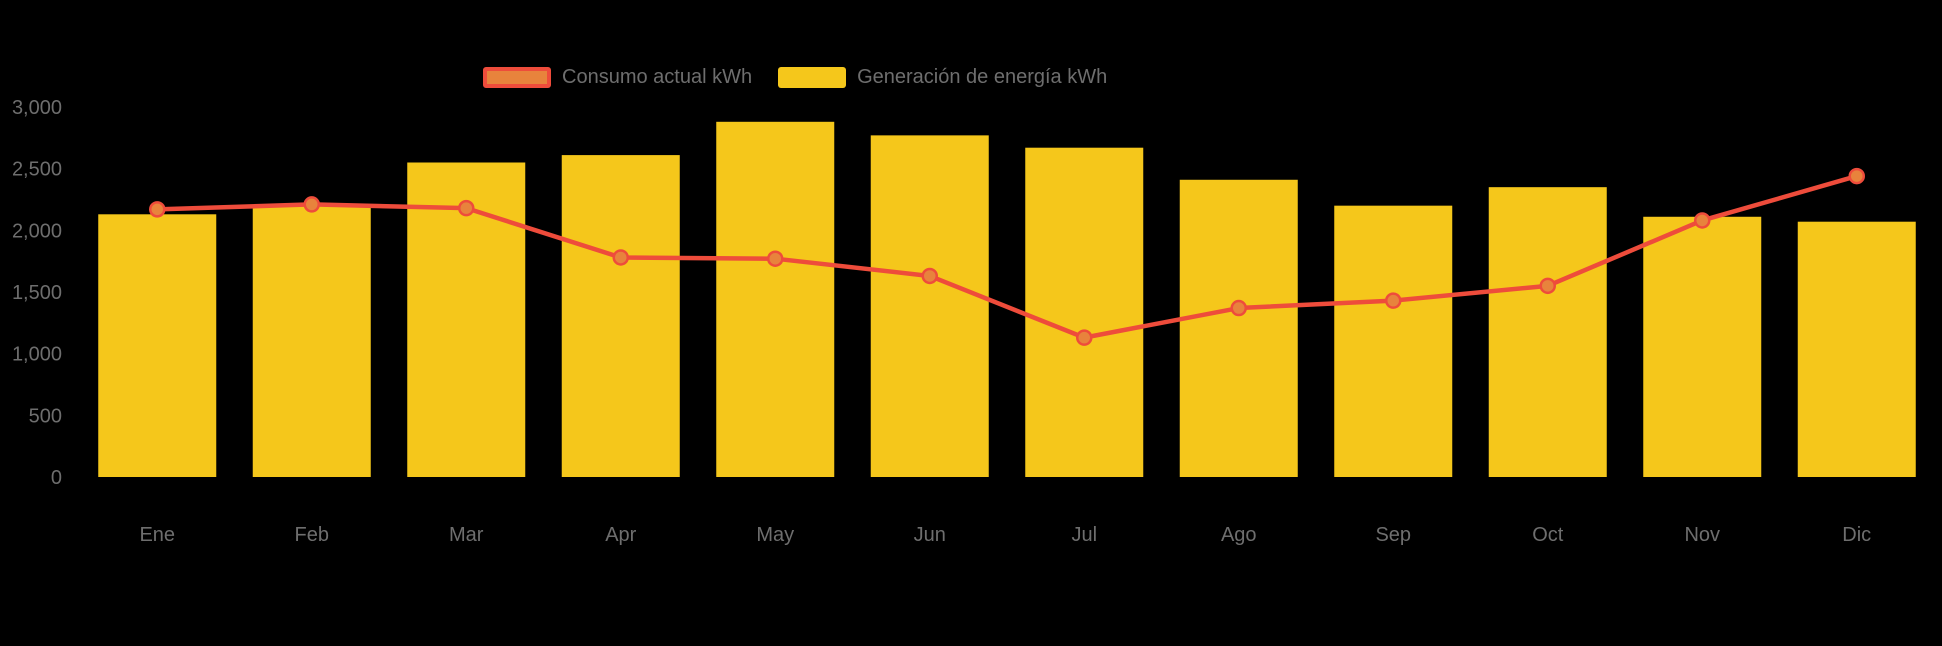 This screenshot has height=646, width=1942. Describe the element at coordinates (812, 77) in the screenshot. I see `legend-swatch-generacion` at that location.